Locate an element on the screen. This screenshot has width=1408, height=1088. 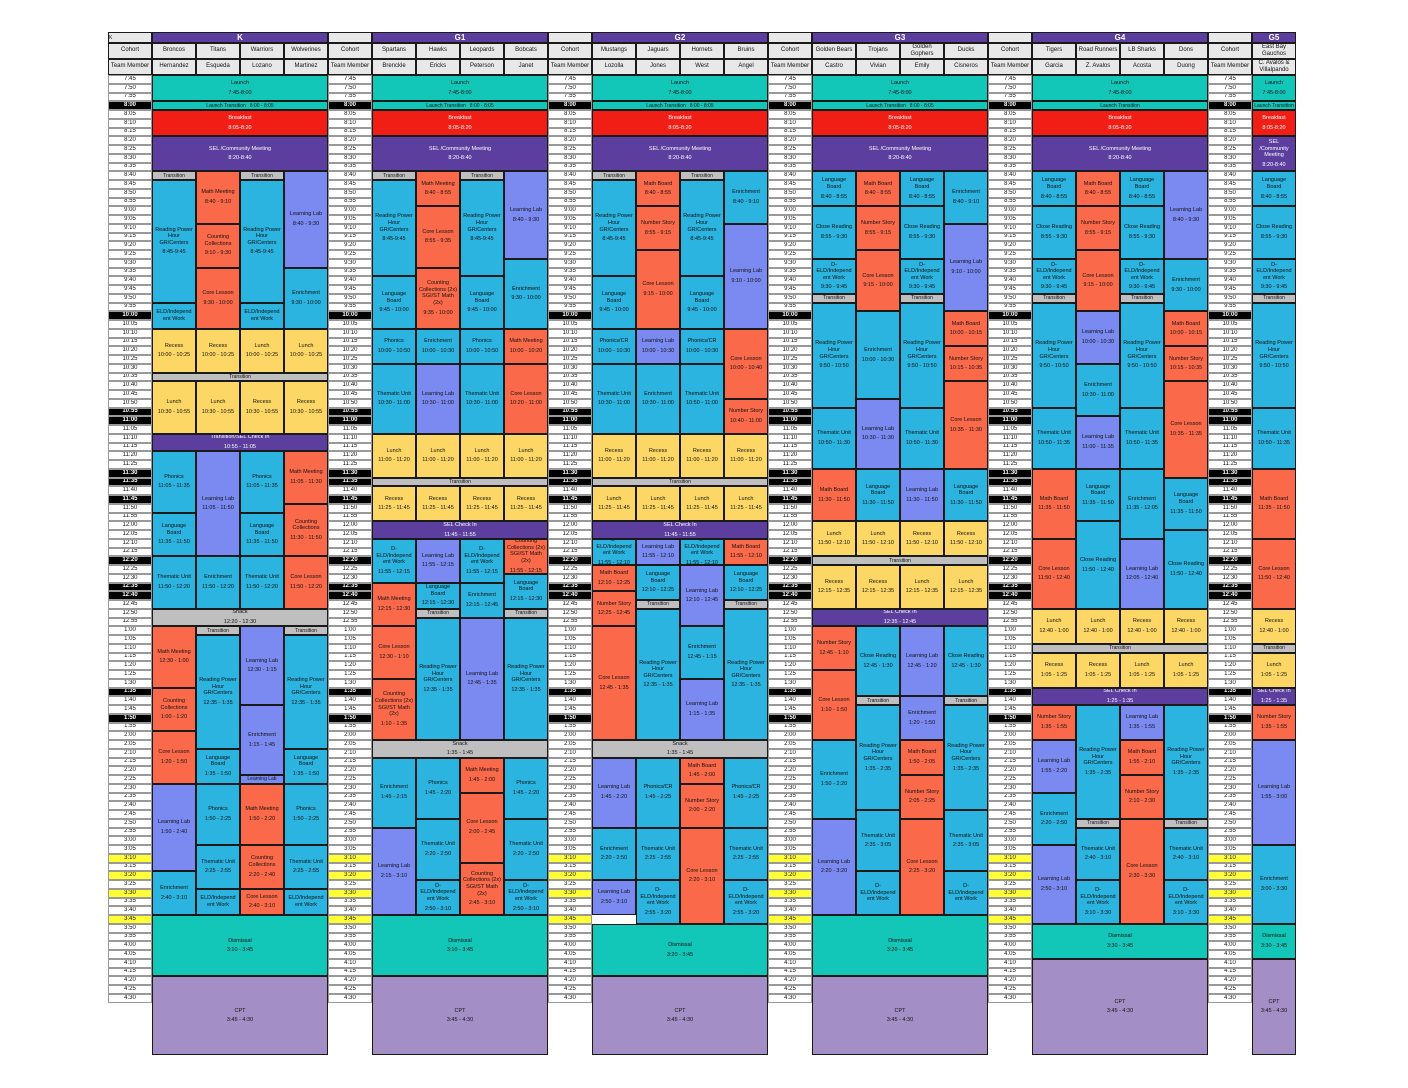
time-slot: 7:45 is located at coordinates (570, 79).